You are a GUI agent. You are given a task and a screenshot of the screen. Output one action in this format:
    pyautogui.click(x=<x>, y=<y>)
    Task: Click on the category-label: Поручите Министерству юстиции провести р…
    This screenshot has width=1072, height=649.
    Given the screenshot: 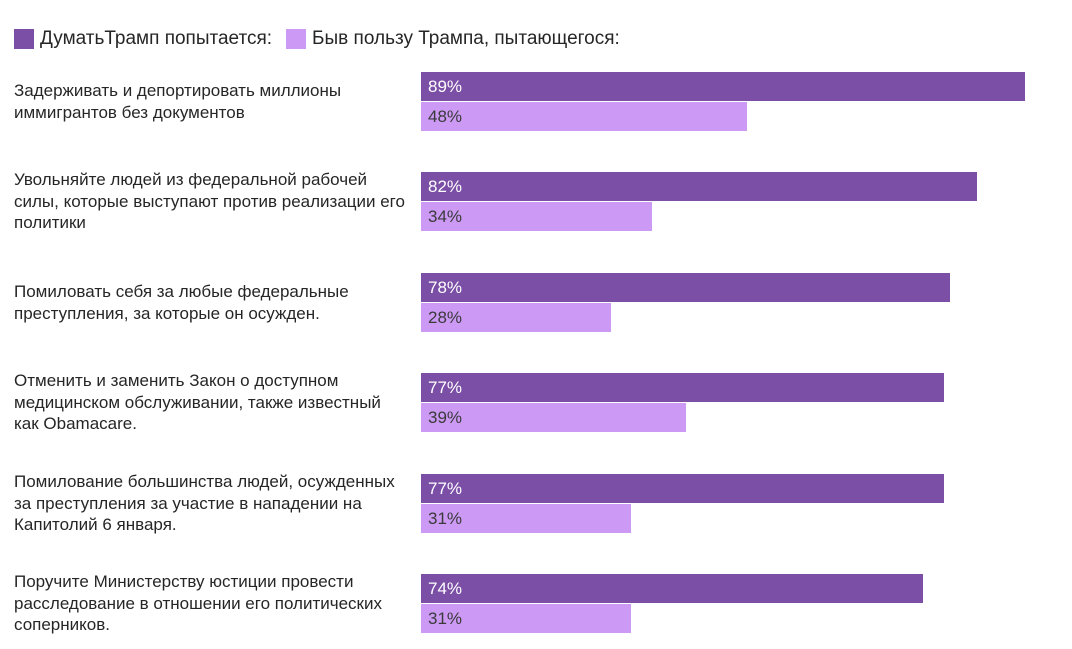 What is the action you would take?
    pyautogui.click(x=198, y=603)
    